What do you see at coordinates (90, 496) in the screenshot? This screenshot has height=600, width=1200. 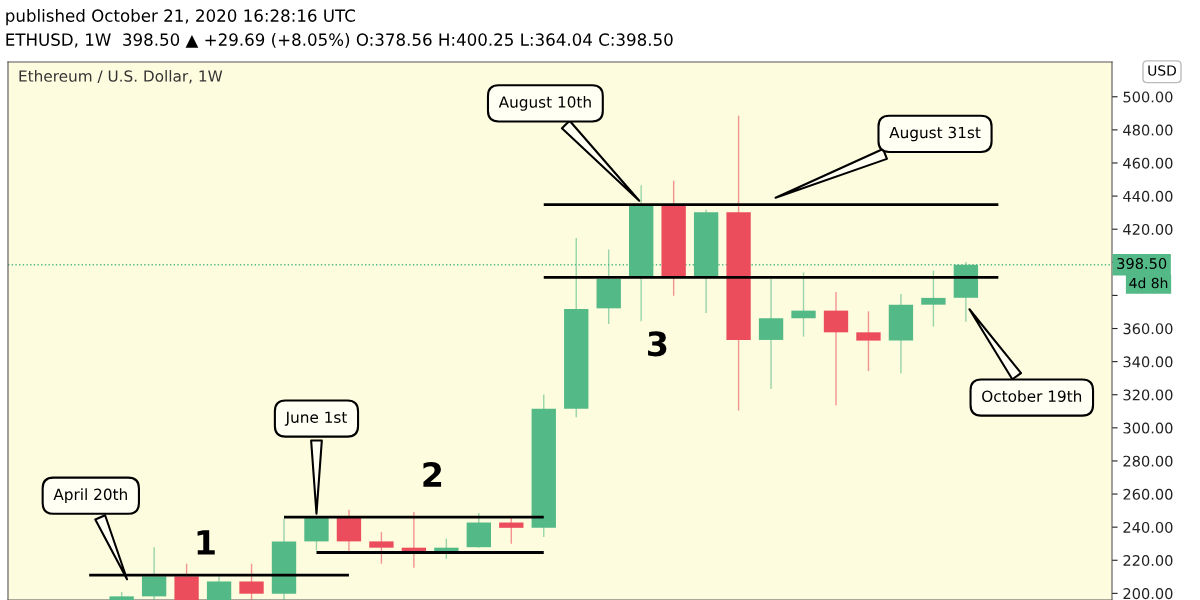 I see `annotation: April 20th` at bounding box center [90, 496].